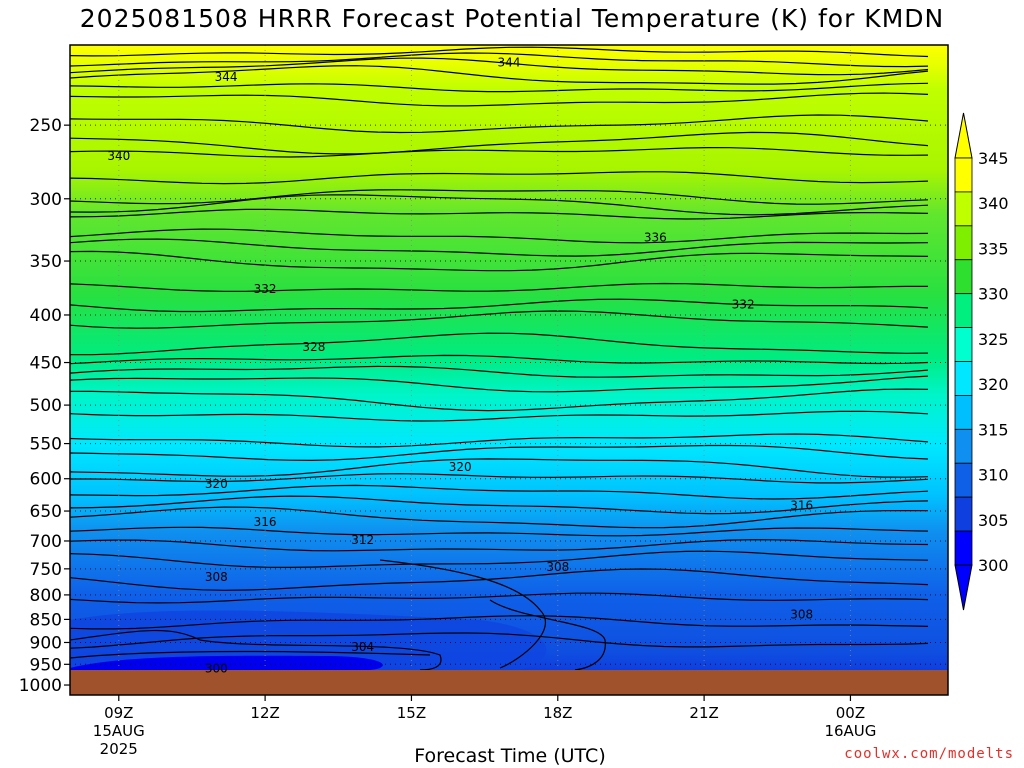 The height and width of the screenshot is (768, 1024). I want to click on colorbar-label: 335, so click(993, 248).